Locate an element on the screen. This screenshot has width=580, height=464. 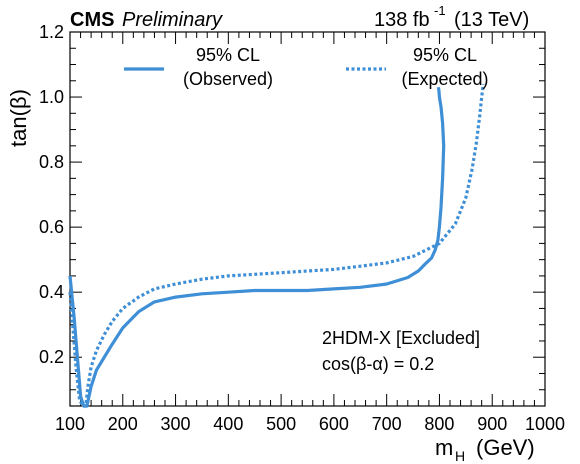
y-tick-label: 0.2 is located at coordinates (51, 357).